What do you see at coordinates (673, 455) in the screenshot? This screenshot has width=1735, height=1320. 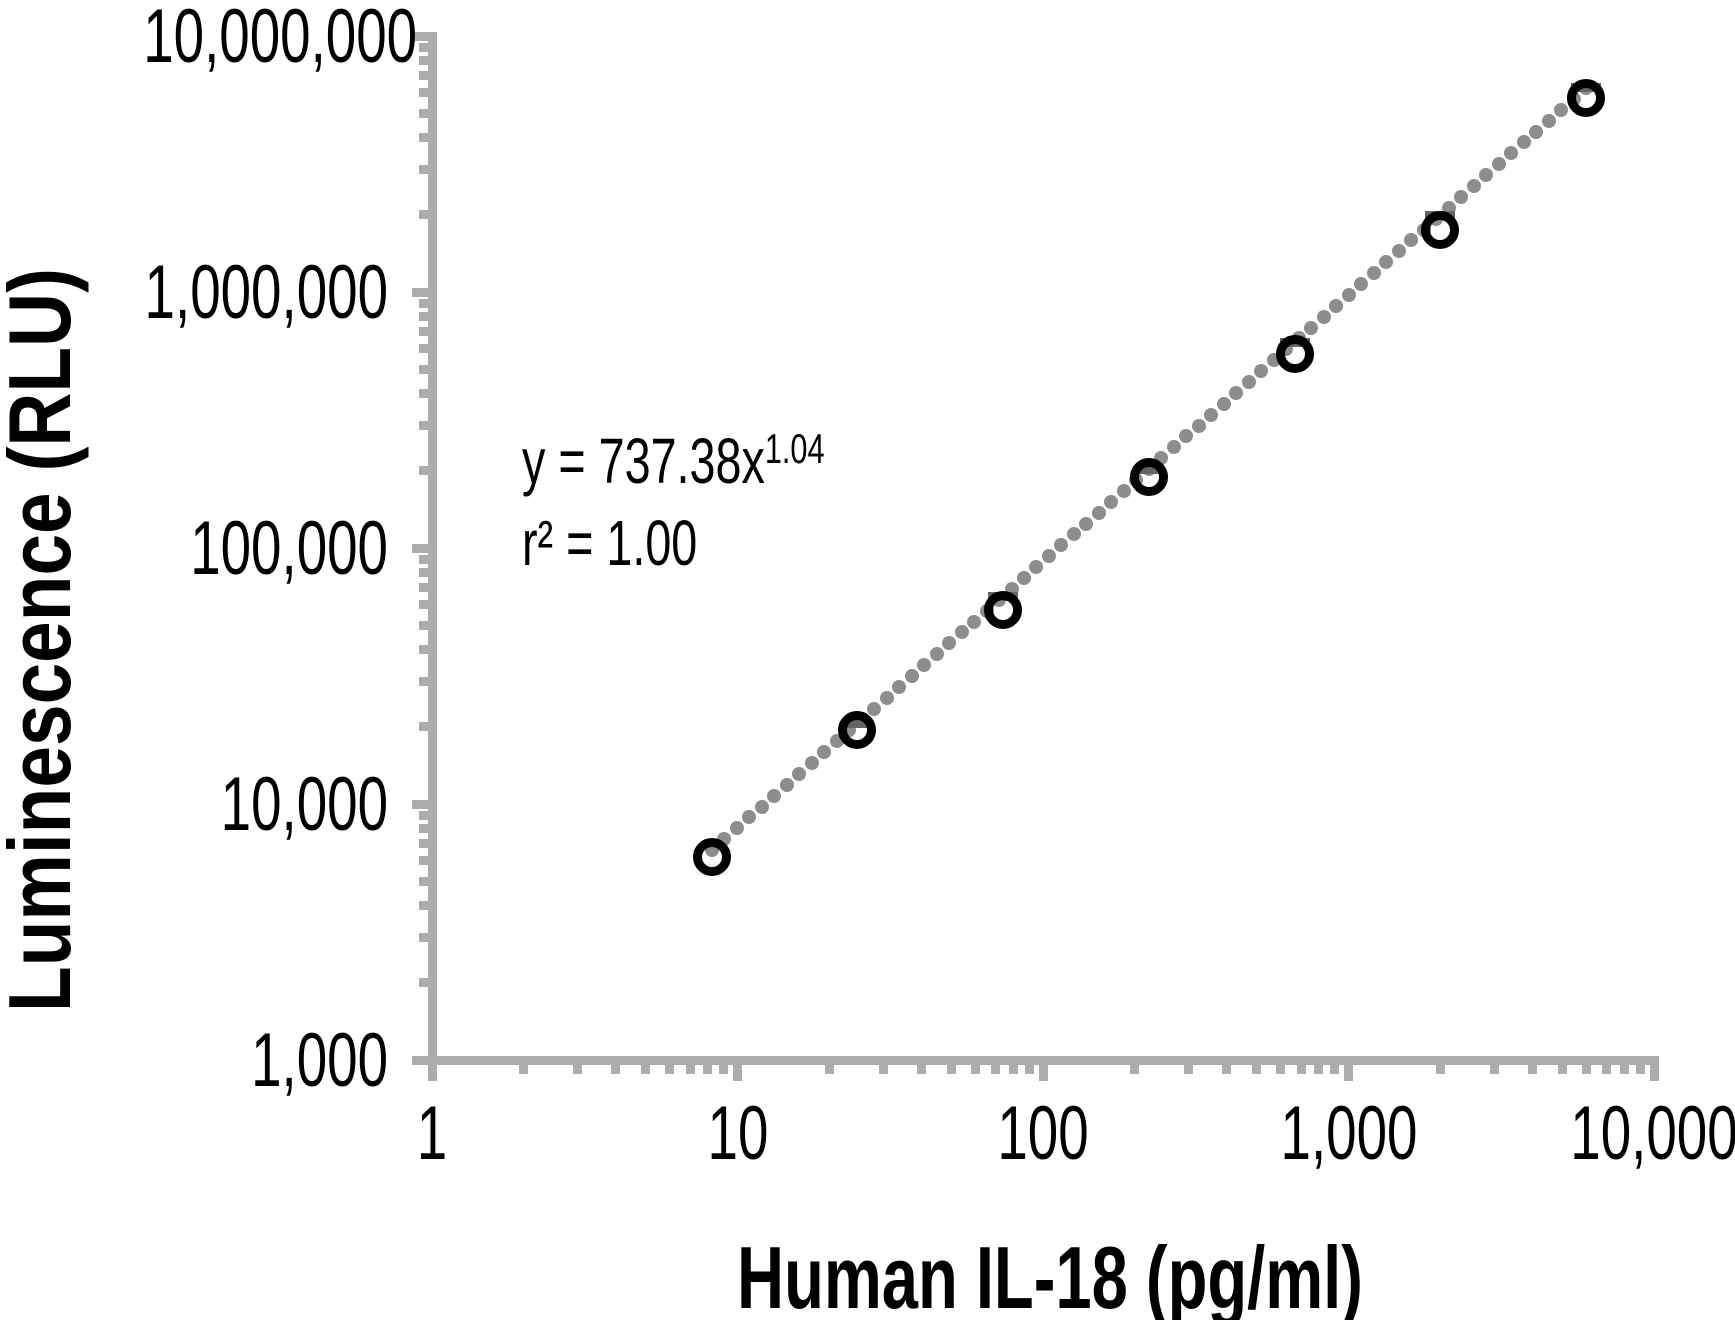 I see `equation-power-line: y = 737.38x1.04` at bounding box center [673, 455].